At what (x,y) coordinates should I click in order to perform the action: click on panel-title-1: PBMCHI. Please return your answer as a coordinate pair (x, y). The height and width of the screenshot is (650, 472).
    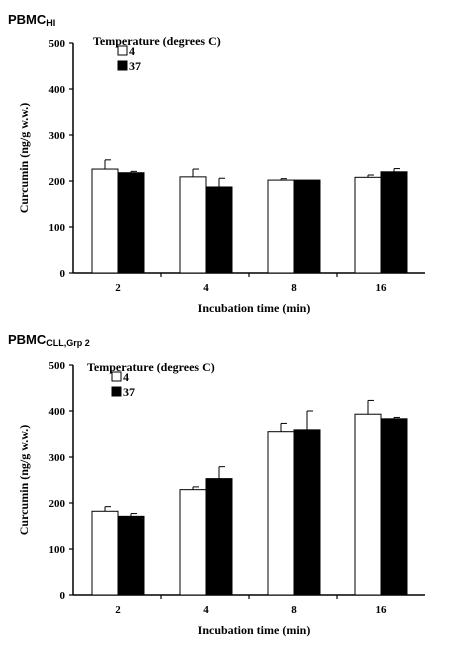
    Looking at the image, I should click on (32, 20).